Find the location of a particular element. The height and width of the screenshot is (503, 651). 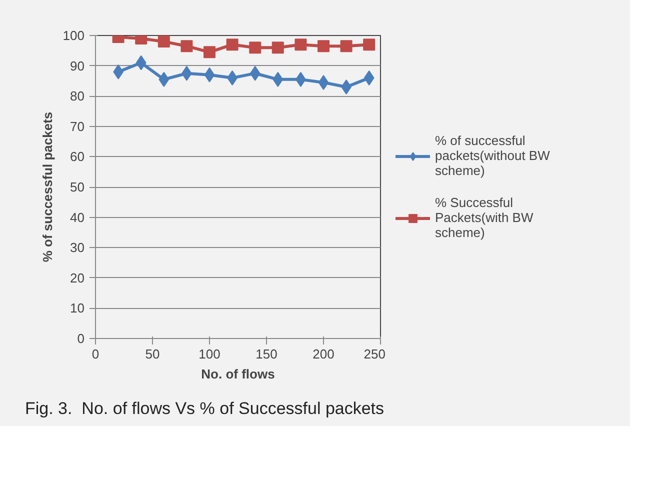

x-tick-label: 150 is located at coordinates (267, 354).